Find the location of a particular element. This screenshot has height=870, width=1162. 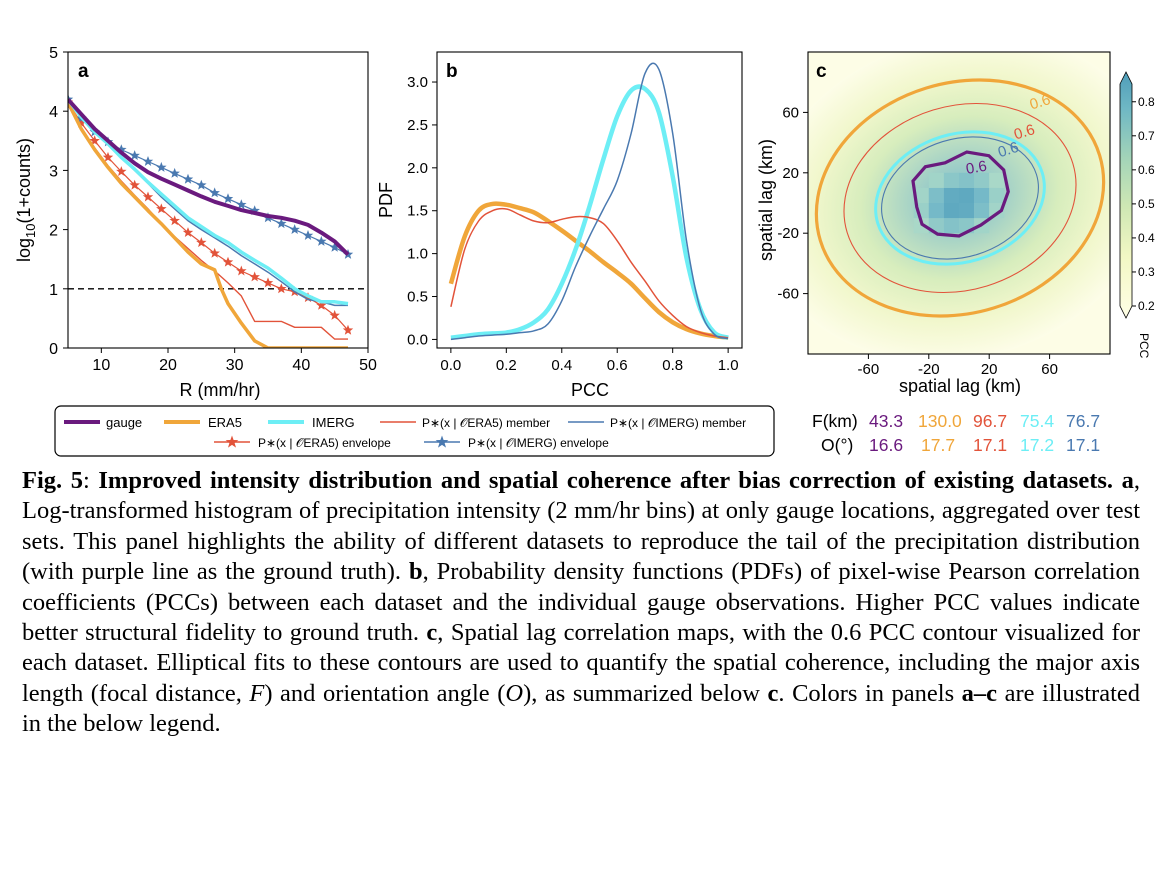

contour-era5-member is located at coordinates (960, 198).